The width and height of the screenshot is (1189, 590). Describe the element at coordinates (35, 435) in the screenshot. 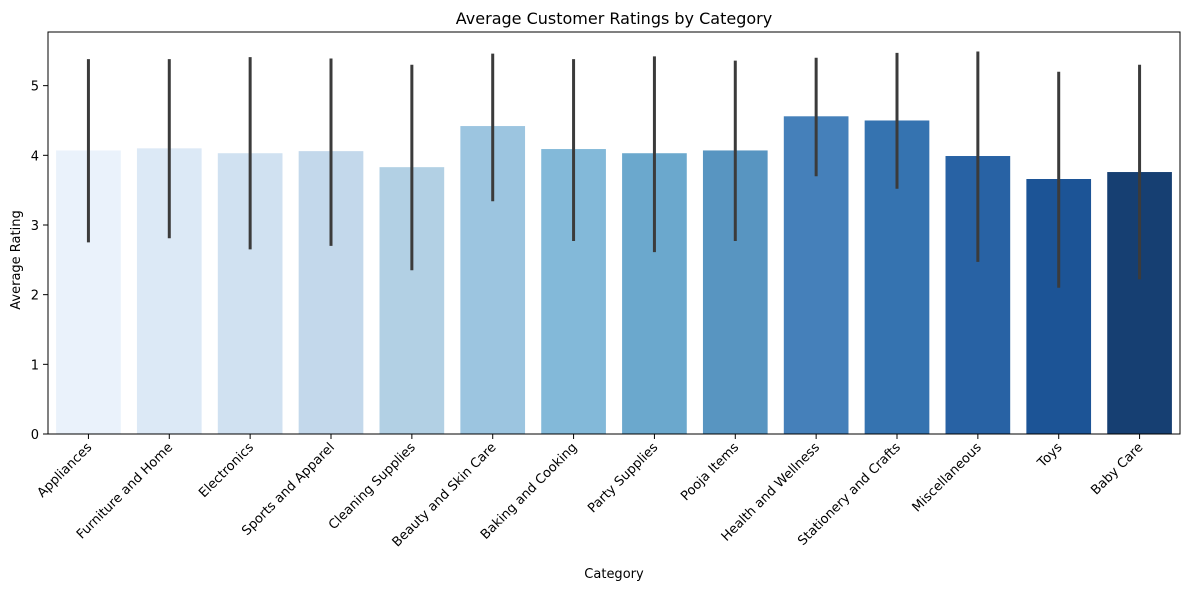

I see `y-tick-label: 0` at that location.